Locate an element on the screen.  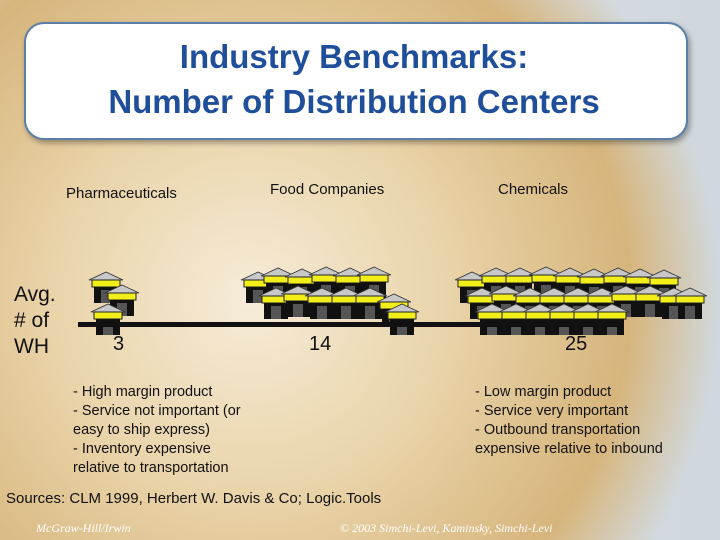
y-axis-label-text: Avg. # of WH is located at coordinates (35, 320).